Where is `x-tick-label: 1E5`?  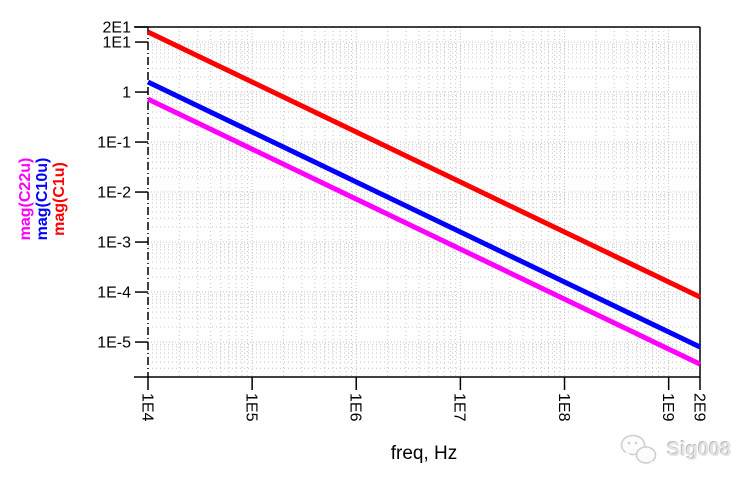
x-tick-label: 1E5 is located at coordinates (250, 407).